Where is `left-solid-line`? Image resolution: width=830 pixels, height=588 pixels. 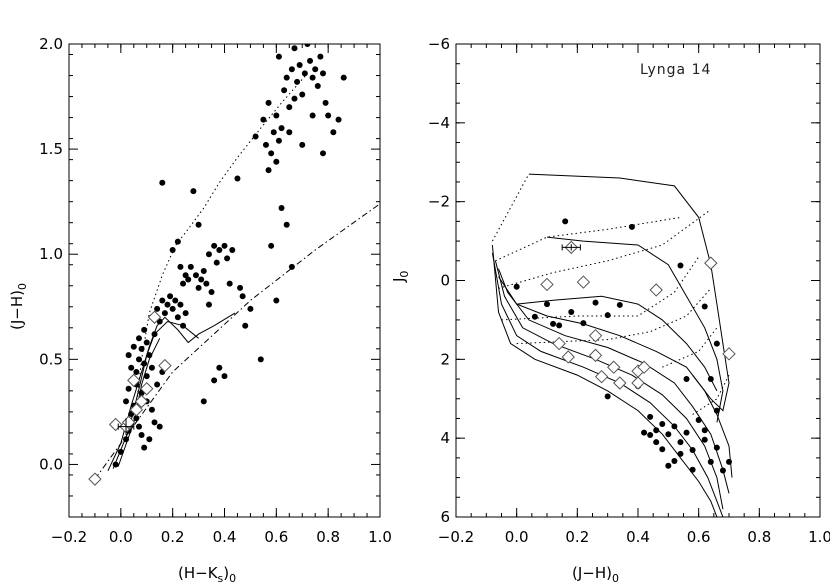 left-solid-line is located at coordinates (171, 392).